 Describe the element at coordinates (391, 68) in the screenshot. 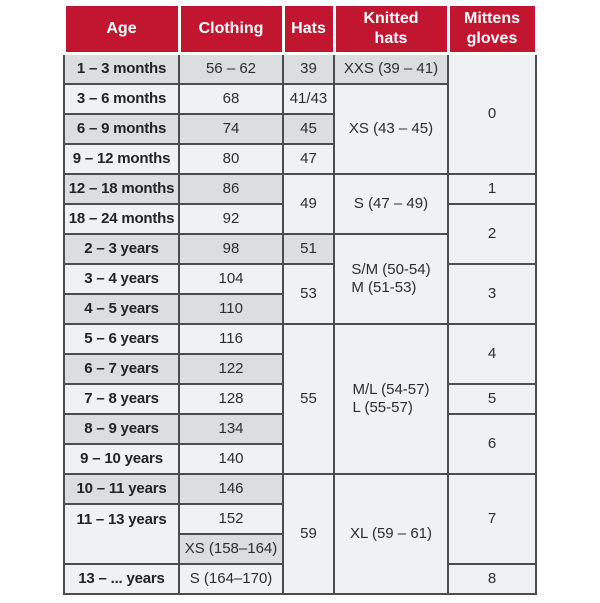

I see `knitted-hats-cell: XXS (39 – 41)` at that location.